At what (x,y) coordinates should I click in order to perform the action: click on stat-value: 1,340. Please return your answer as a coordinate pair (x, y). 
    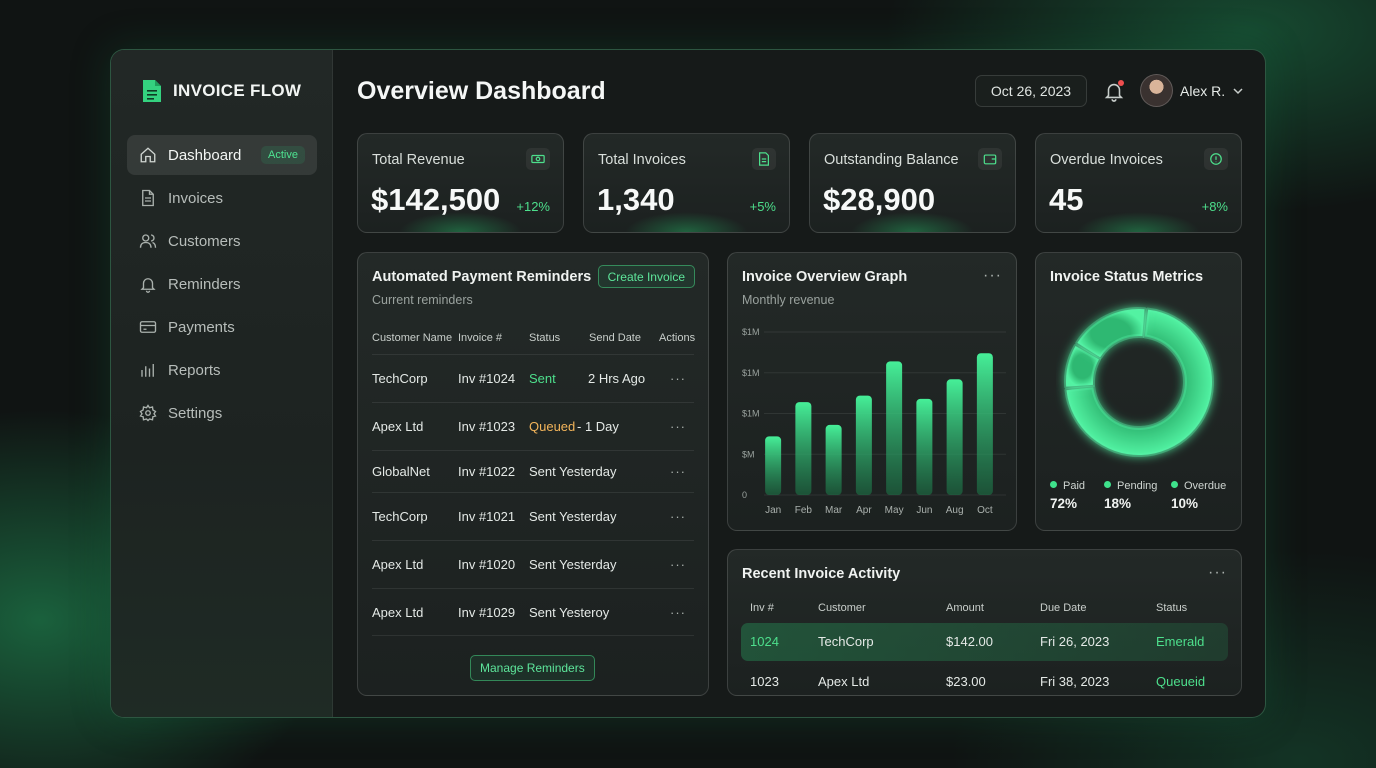
    Looking at the image, I should click on (636, 199).